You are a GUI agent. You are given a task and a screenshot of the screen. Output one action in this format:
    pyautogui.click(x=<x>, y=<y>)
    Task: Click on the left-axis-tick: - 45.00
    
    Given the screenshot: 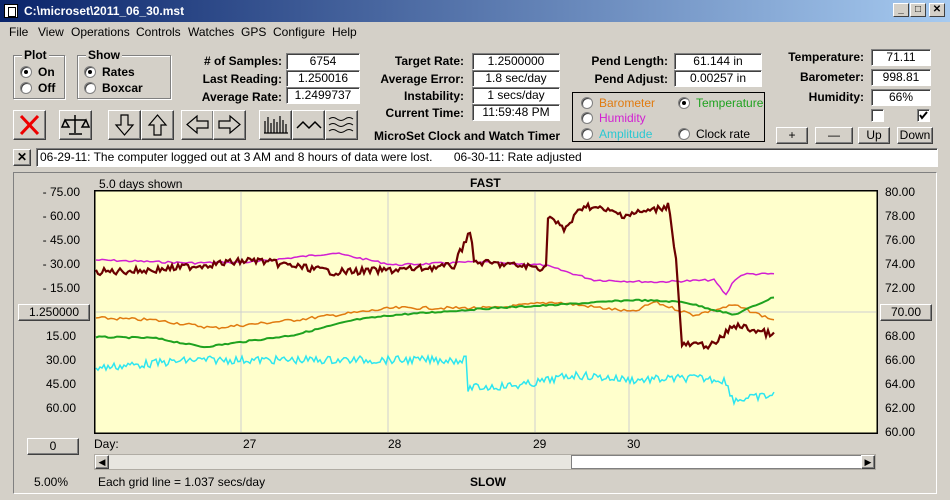 What is the action you would take?
    pyautogui.click(x=61, y=240)
    